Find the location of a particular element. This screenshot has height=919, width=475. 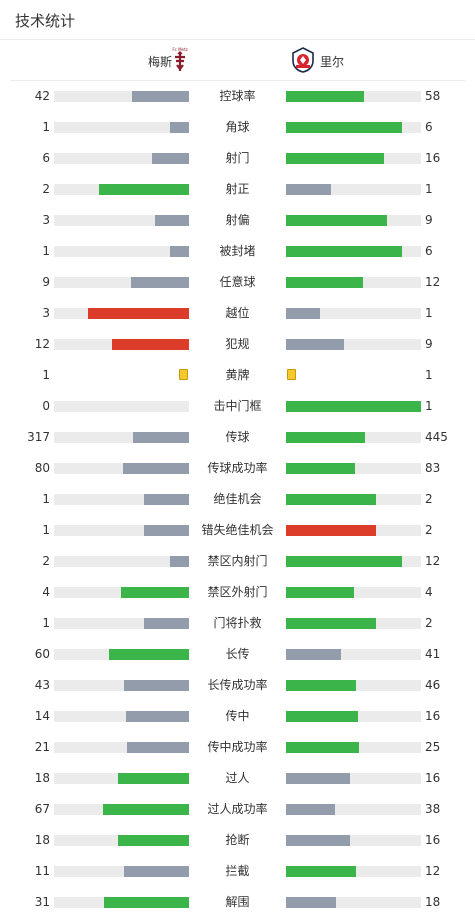

stat-row: 80 传球成功率 83 is located at coordinates (237, 468).